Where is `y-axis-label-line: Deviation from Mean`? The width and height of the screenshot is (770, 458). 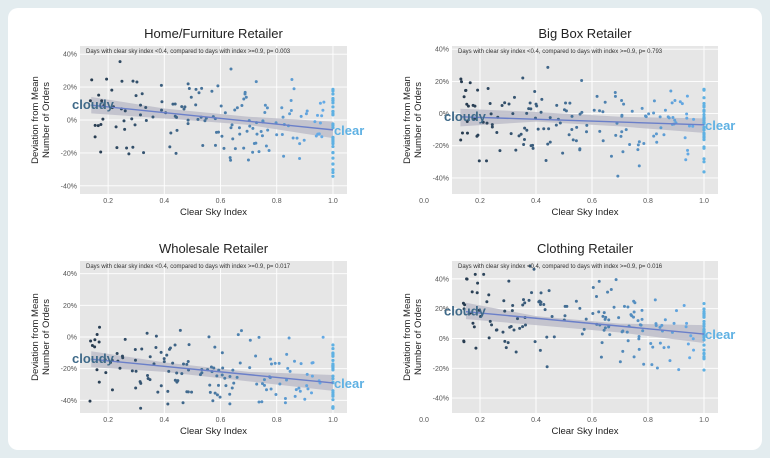
y-axis-label-line: Deviation from Mean is located at coordinates (407, 120).